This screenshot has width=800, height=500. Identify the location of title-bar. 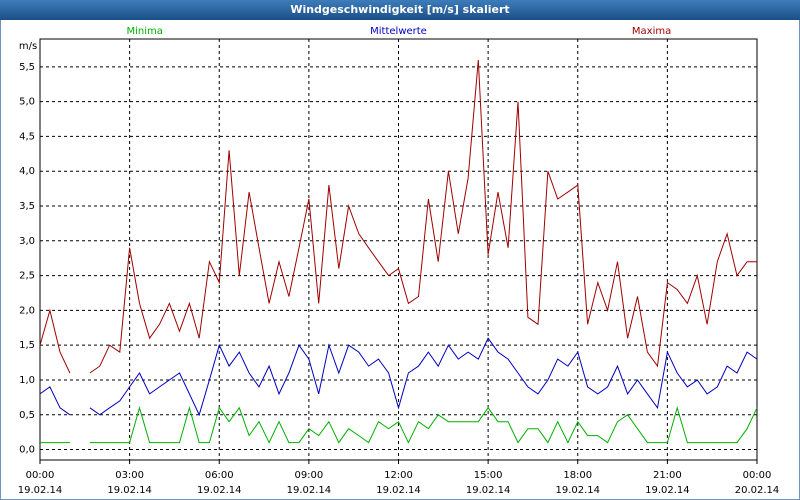
(400, 10).